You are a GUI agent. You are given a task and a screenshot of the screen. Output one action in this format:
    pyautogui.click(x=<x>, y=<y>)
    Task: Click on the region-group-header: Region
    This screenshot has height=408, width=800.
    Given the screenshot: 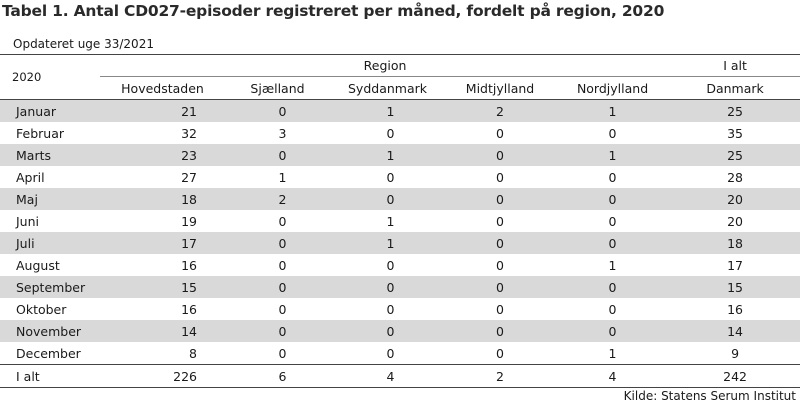 What is the action you would take?
    pyautogui.click(x=385, y=65)
    